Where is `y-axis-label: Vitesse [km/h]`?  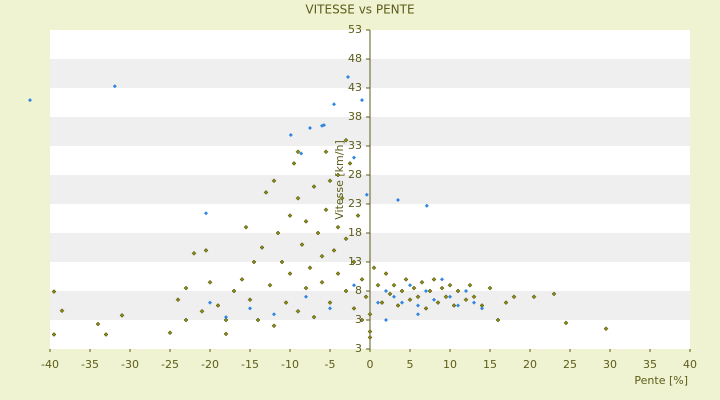 y-axis-label: Vitesse [km/h] is located at coordinates (339, 180).